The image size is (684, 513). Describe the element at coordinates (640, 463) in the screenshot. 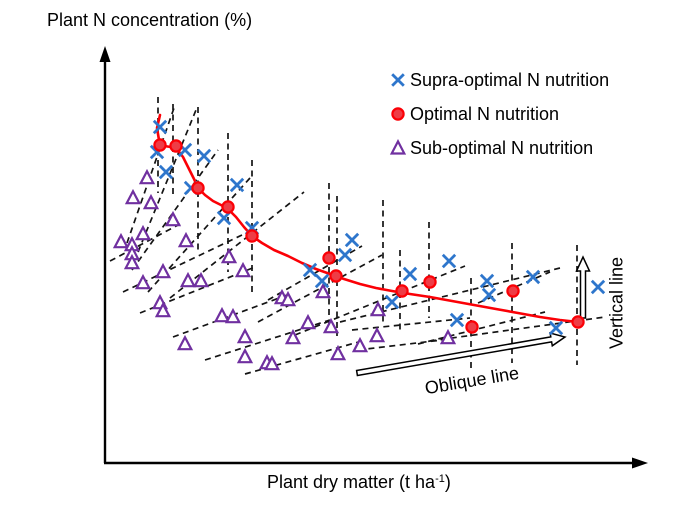

I see `x-axis-arrowhead` at that location.